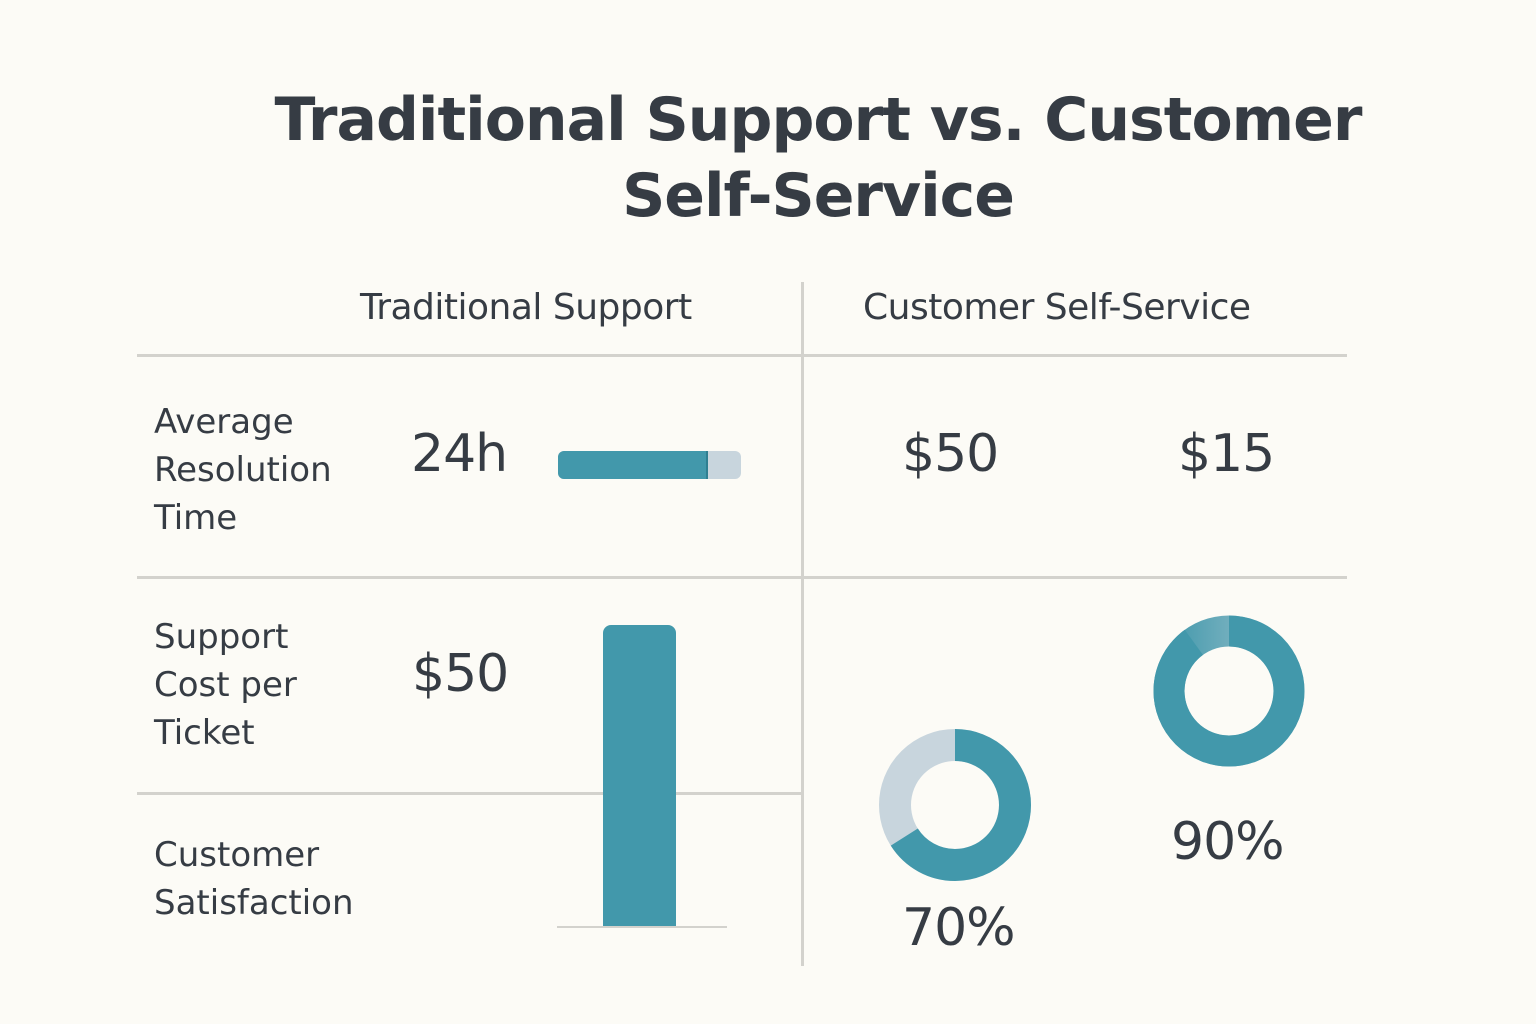 Image resolution: width=1536 pixels, height=1024 pixels. Describe the element at coordinates (243, 470) in the screenshot. I see `row-label-resolution-time: Average Resolution Time` at that location.